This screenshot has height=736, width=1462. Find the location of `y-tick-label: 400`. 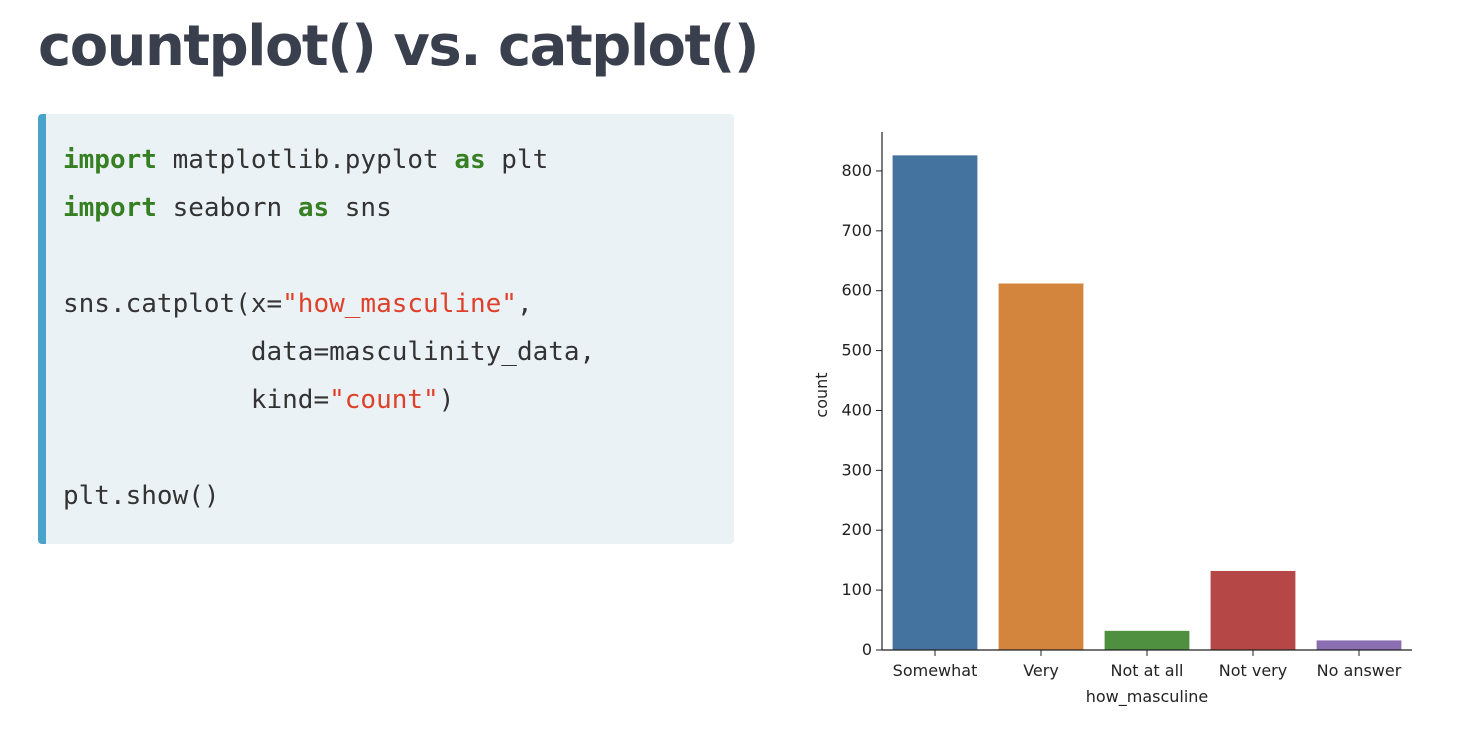

y-tick-label: 400 is located at coordinates (856, 409).